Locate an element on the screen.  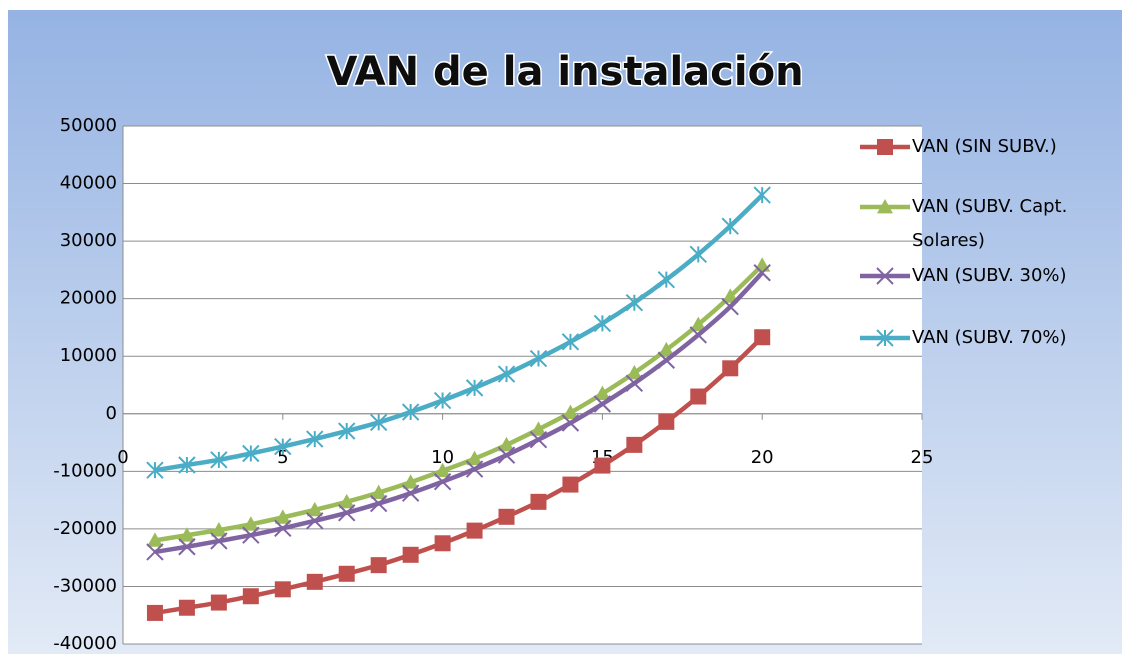
legend-label: VAN (SUBV. Capt. Solares) is located at coordinates (990, 223).